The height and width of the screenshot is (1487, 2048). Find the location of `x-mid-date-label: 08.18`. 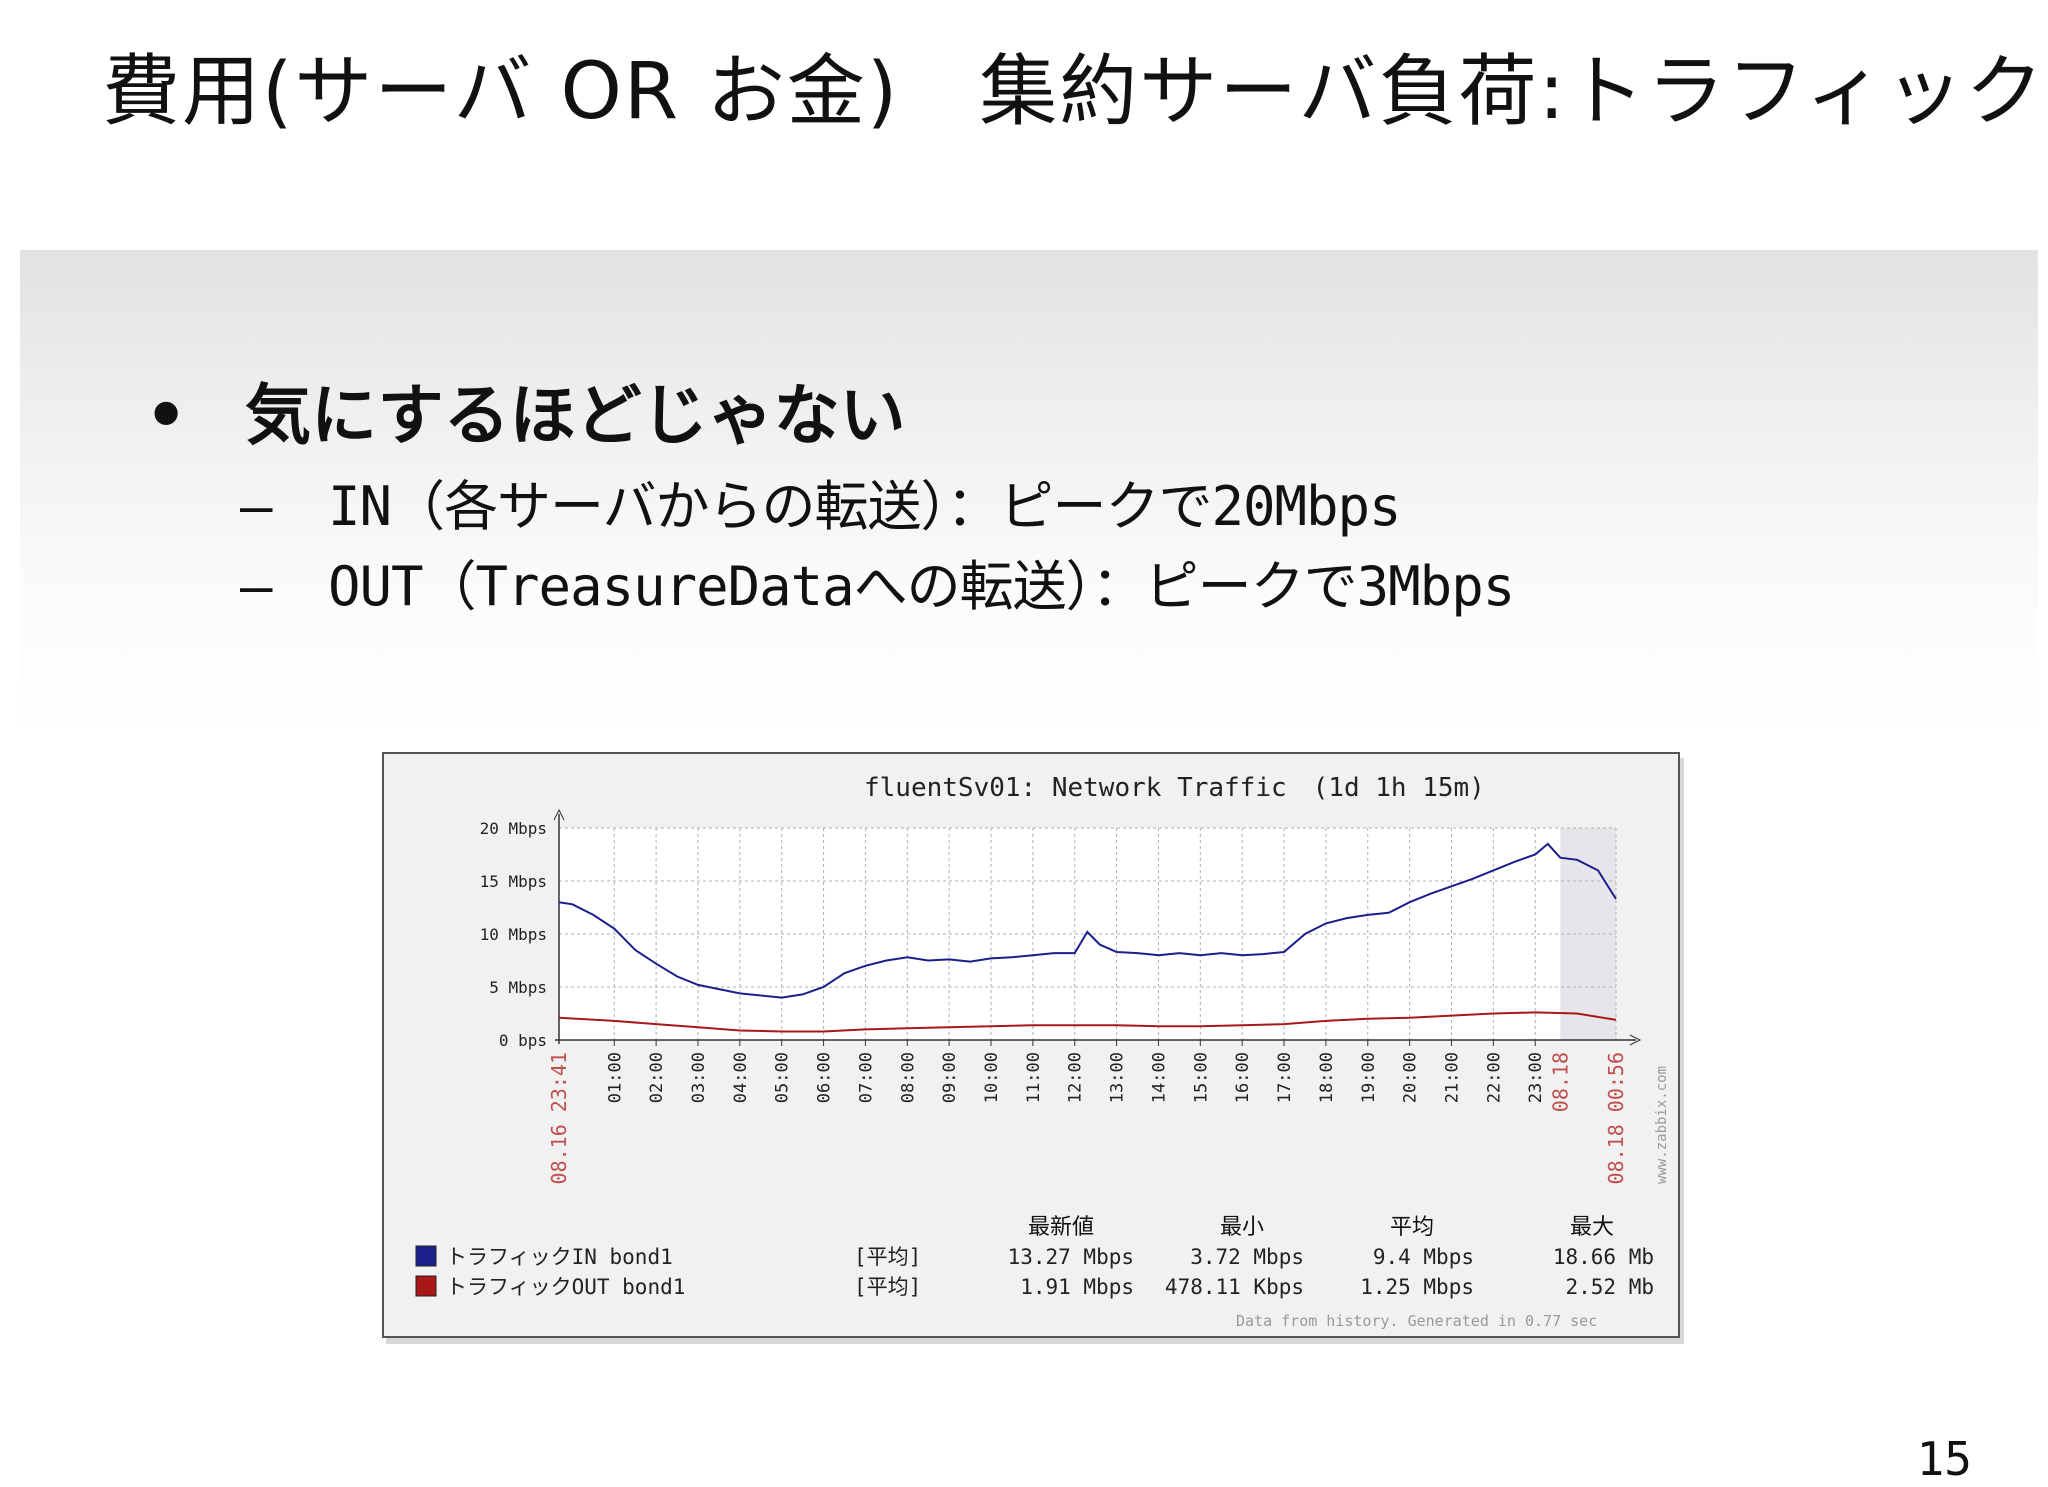

x-mid-date-label: 08.18 is located at coordinates (1560, 1082).